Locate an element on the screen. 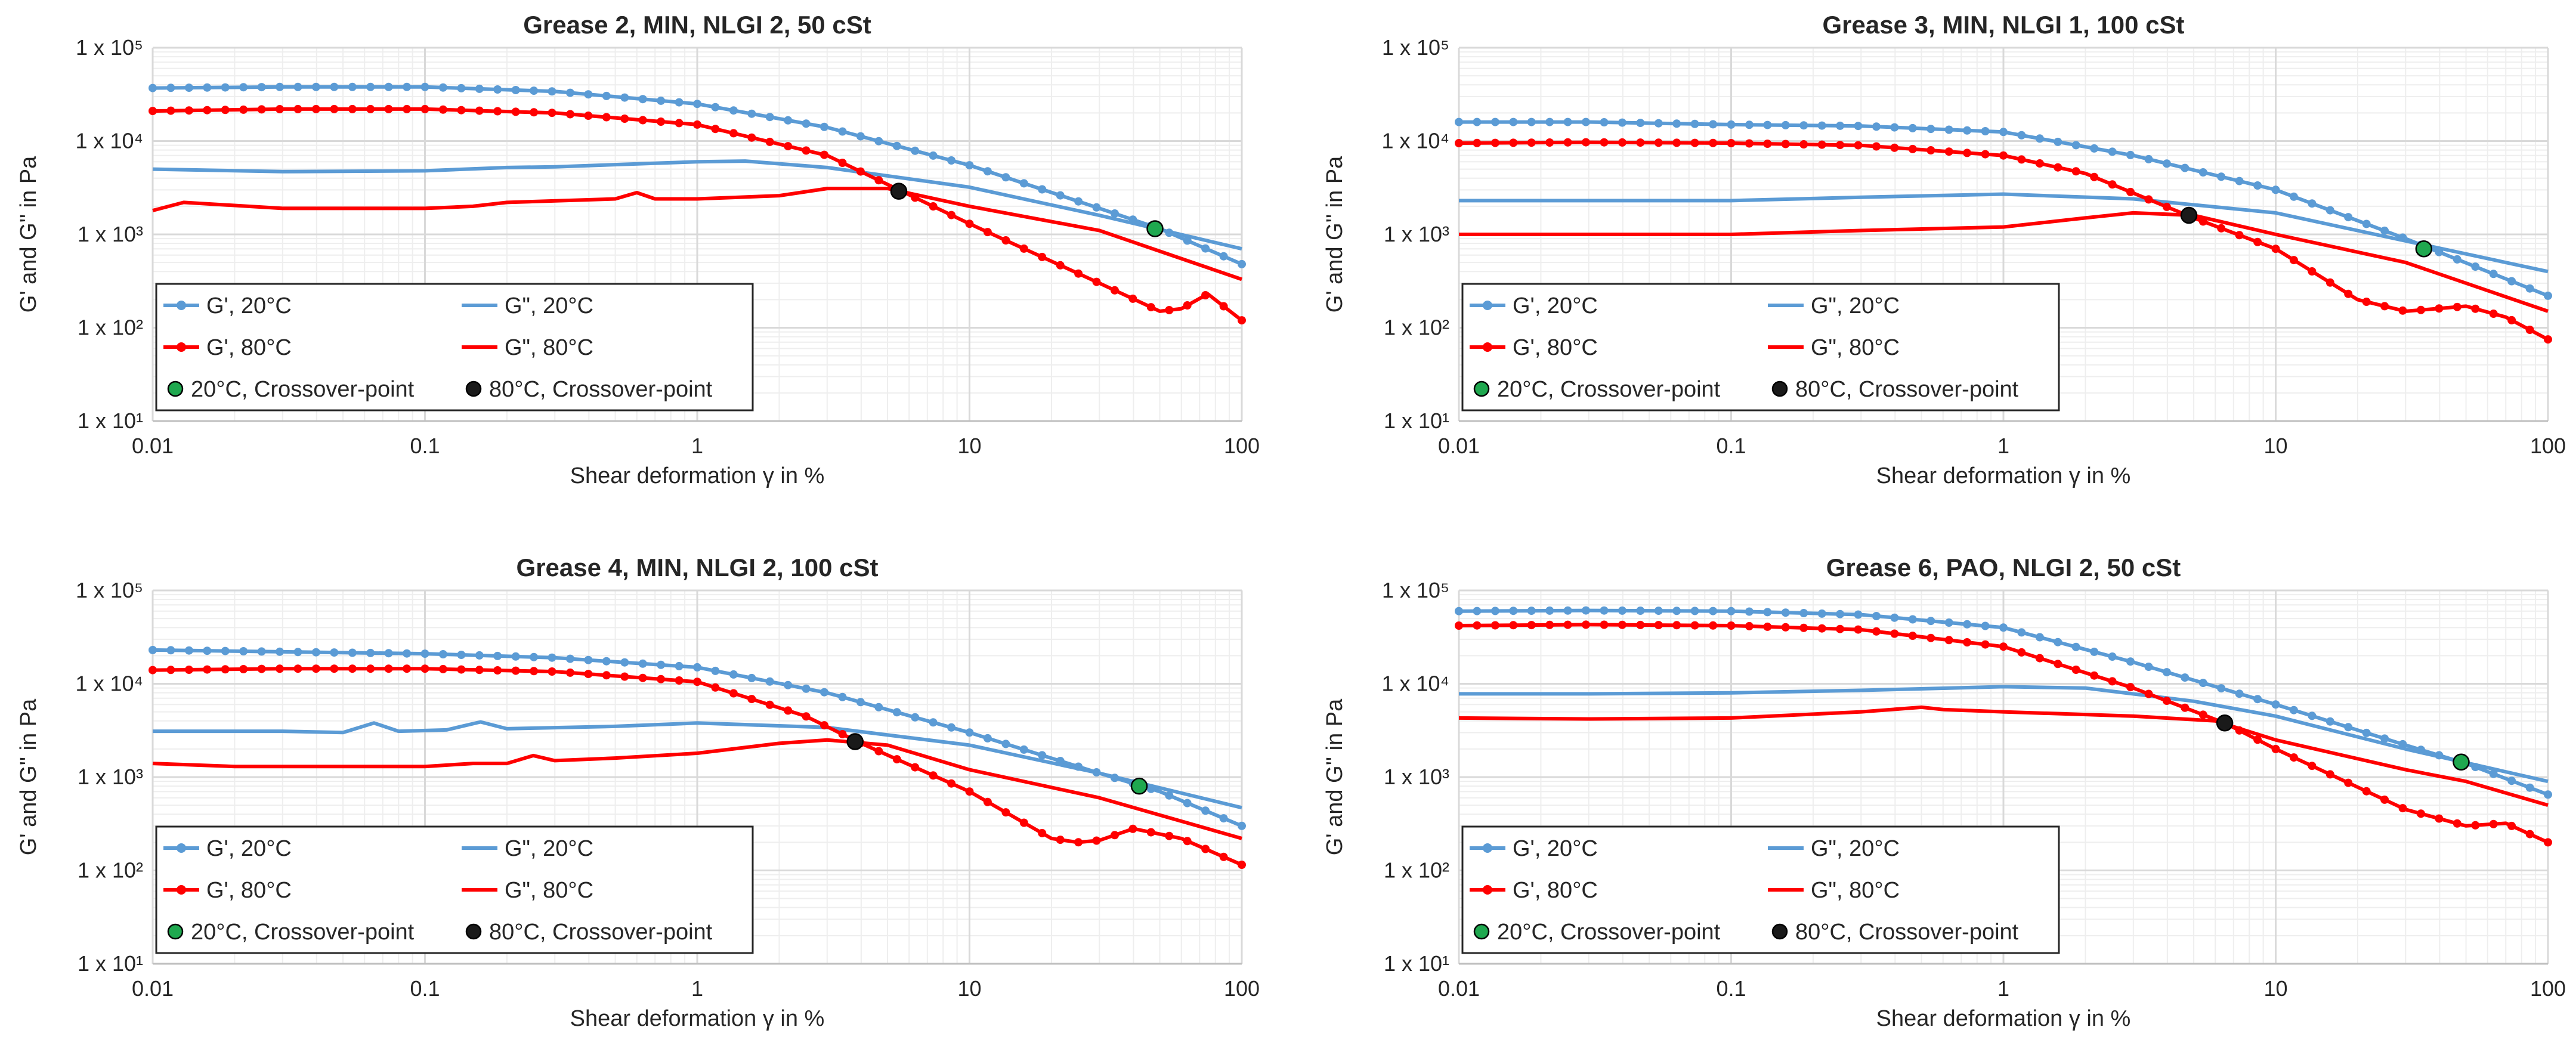 The image size is (2576, 1058). chart-title: Grease 4, MIN, NLGI 2, 100 cSt is located at coordinates (698, 567).